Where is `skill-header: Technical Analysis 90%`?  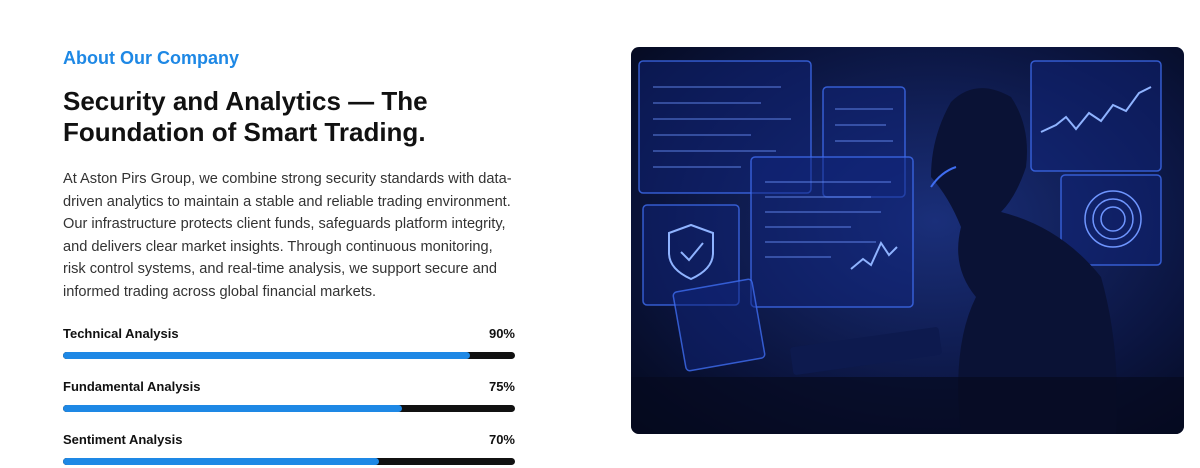 skill-header: Technical Analysis 90% is located at coordinates (289, 334).